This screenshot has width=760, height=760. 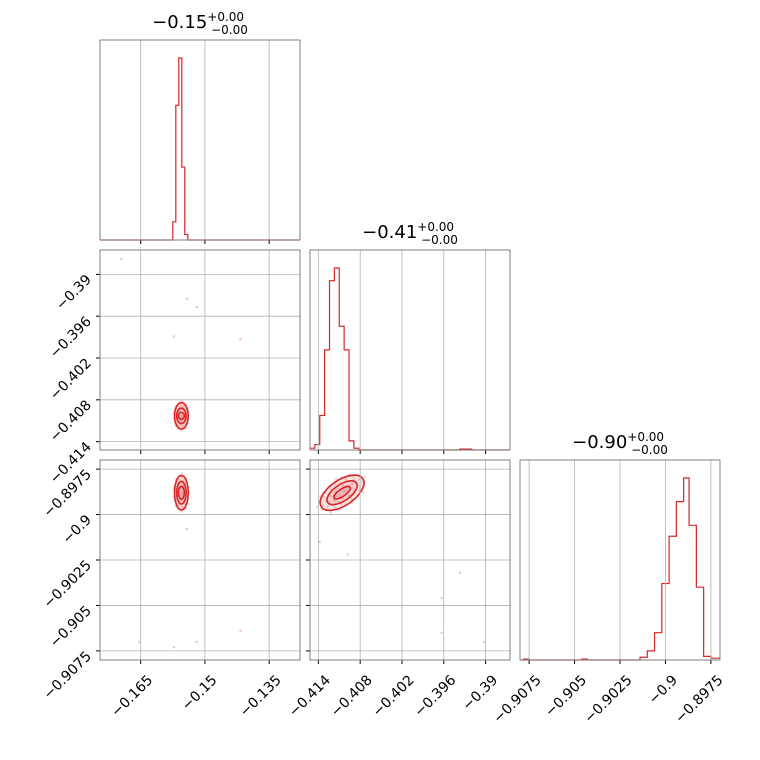 I want to click on p1-histogram-step, so click(x=200, y=149).